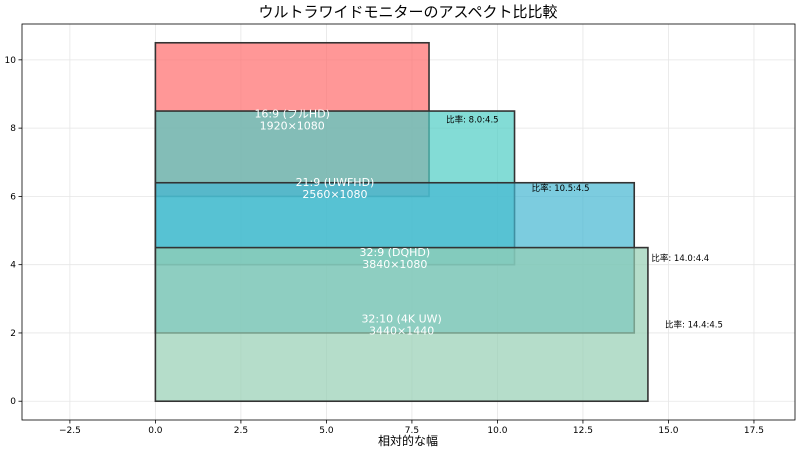  Describe the element at coordinates (11, 61) in the screenshot. I see `y-tick-label: 10` at that location.